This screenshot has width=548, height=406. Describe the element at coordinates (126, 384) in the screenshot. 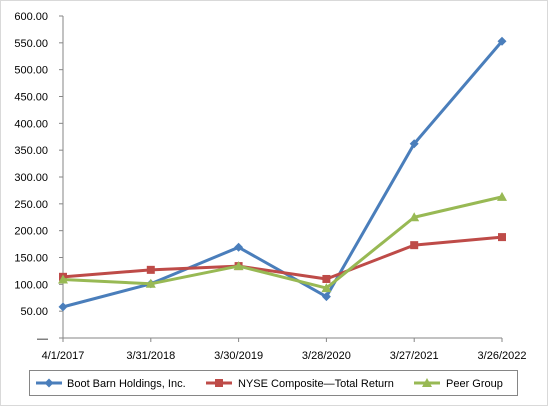

I see `legend-entry-label: Boot Barn Holdings, Inc.` at that location.